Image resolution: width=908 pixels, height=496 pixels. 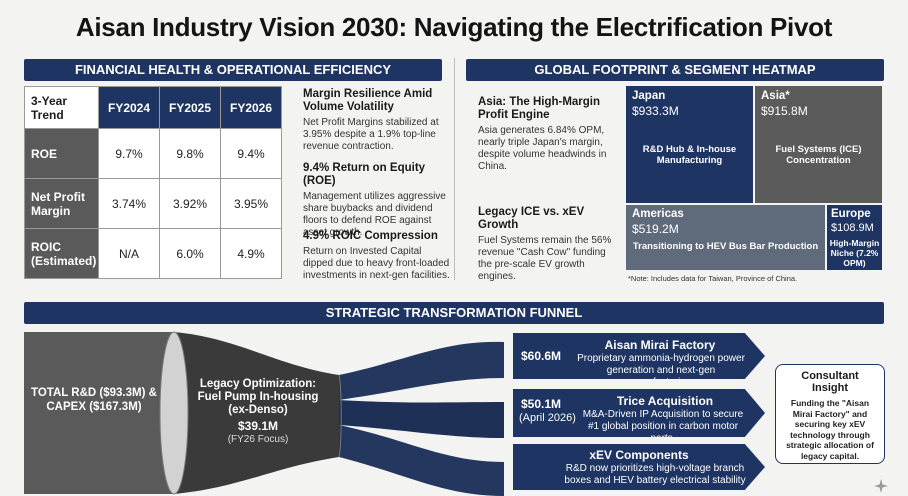 What do you see at coordinates (129, 253) in the screenshot?
I see `table-cell: N/A` at bounding box center [129, 253].